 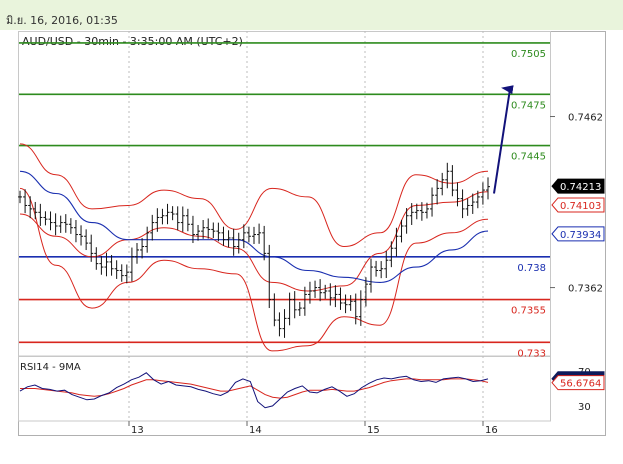 I want to click on level-label: 0.7355, so click(x=528, y=311).